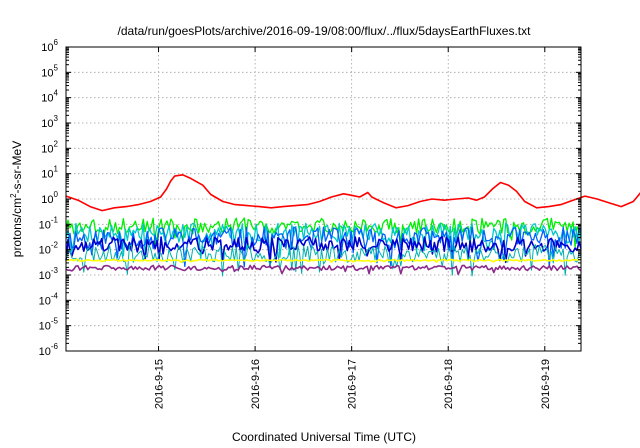  I want to click on y-tick-label: 10⁻³, so click(49, 274).